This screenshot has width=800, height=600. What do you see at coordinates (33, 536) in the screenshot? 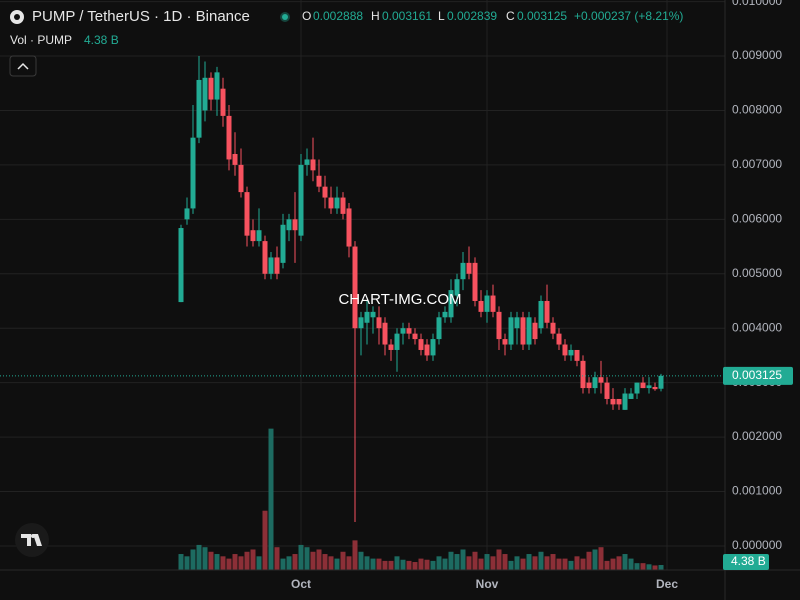
I see `tv-logo-dot` at bounding box center [33, 536].